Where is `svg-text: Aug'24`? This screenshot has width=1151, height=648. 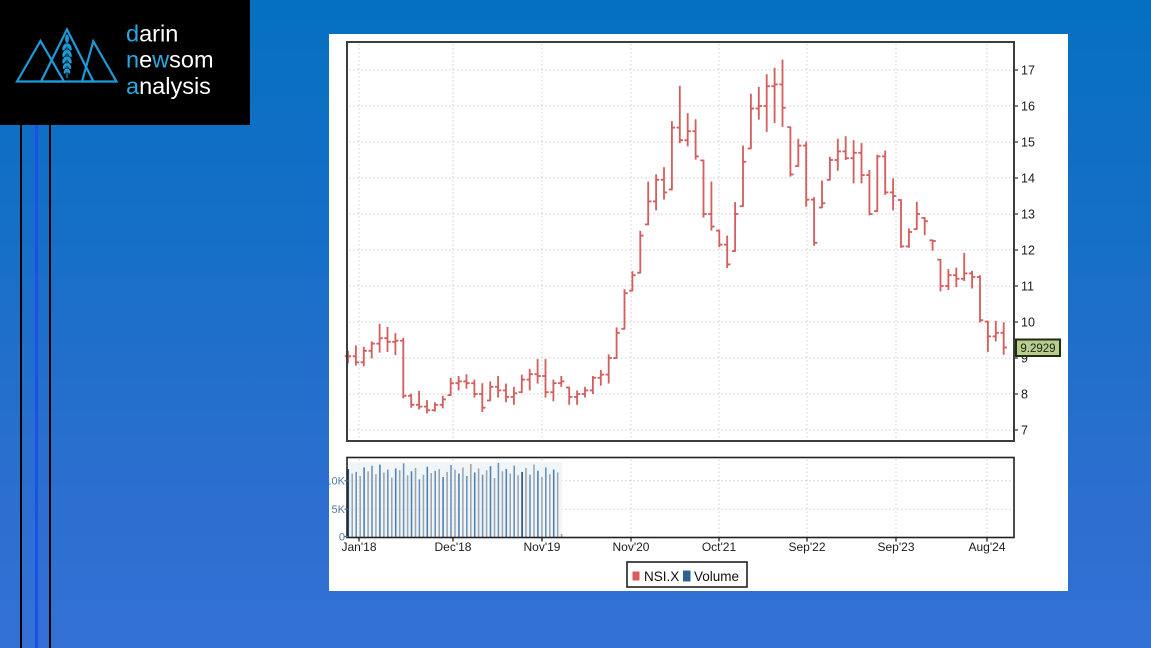 svg-text: Aug'24 is located at coordinates (987, 547).